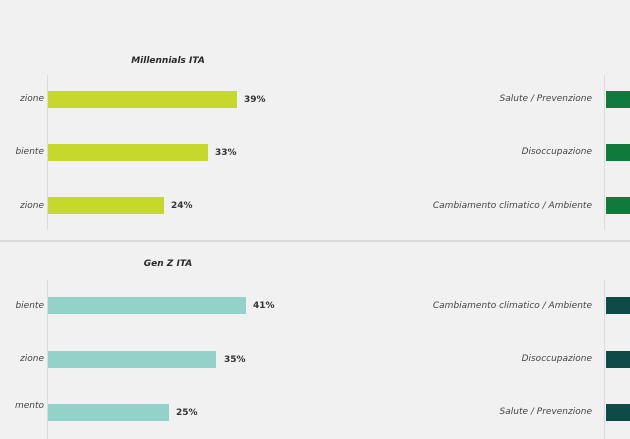  What do you see at coordinates (315, 241) in the screenshot?
I see `section-divider` at bounding box center [315, 241].